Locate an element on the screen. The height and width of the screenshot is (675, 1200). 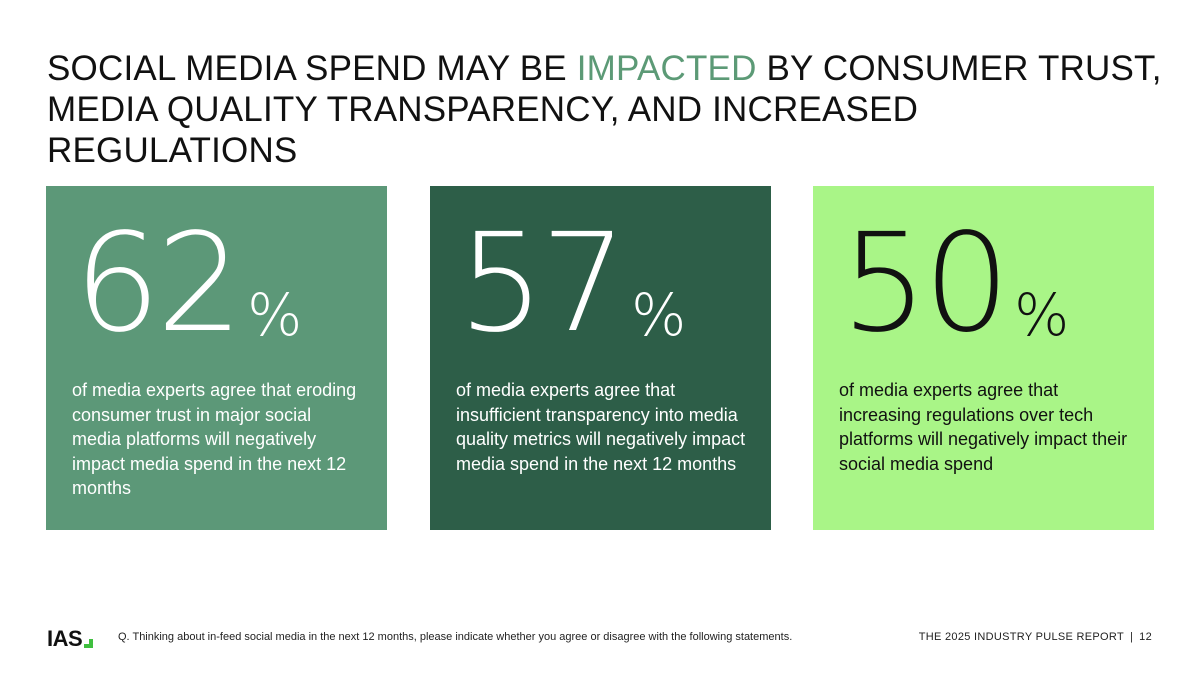
stat-value: 57 is located at coordinates (542, 284).